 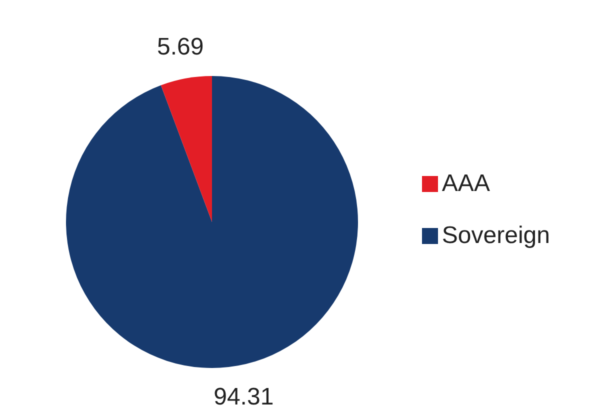 I want to click on legend-label: Sovereign, so click(x=496, y=235).